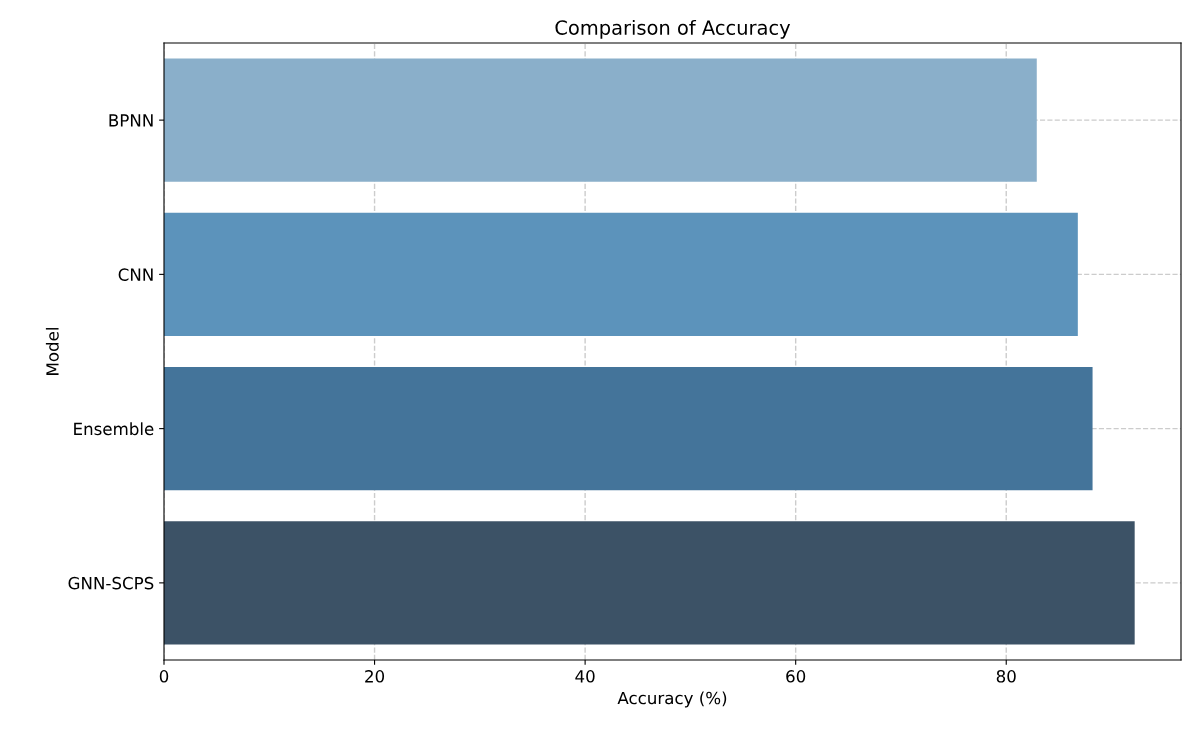 This screenshot has width=1182, height=731. Describe the element at coordinates (375, 676) in the screenshot. I see `x-tick-label: 20` at that location.